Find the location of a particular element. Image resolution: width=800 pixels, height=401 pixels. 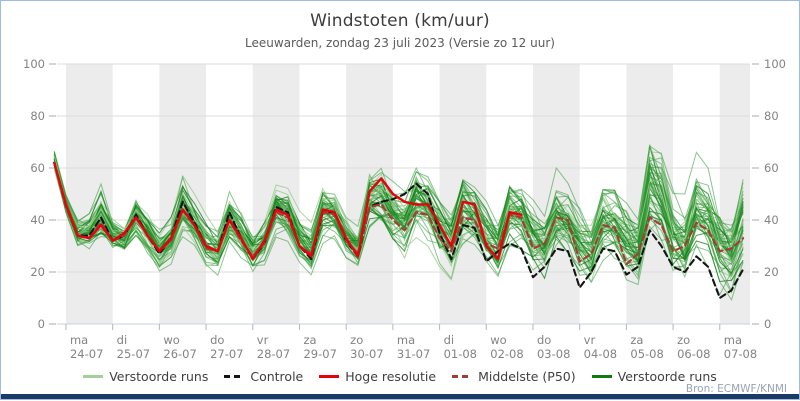

x-tick-date: 31-07 is located at coordinates (413, 354).